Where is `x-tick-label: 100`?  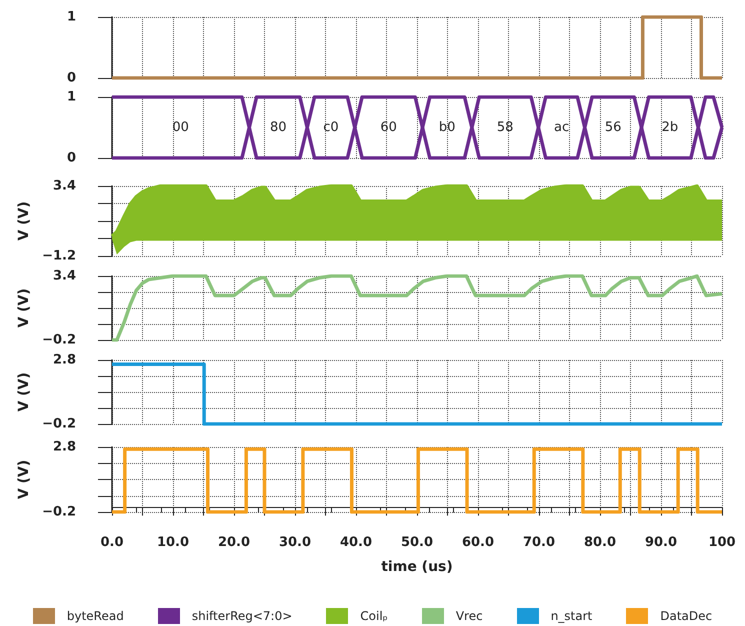
x-tick-label: 100 is located at coordinates (722, 542).